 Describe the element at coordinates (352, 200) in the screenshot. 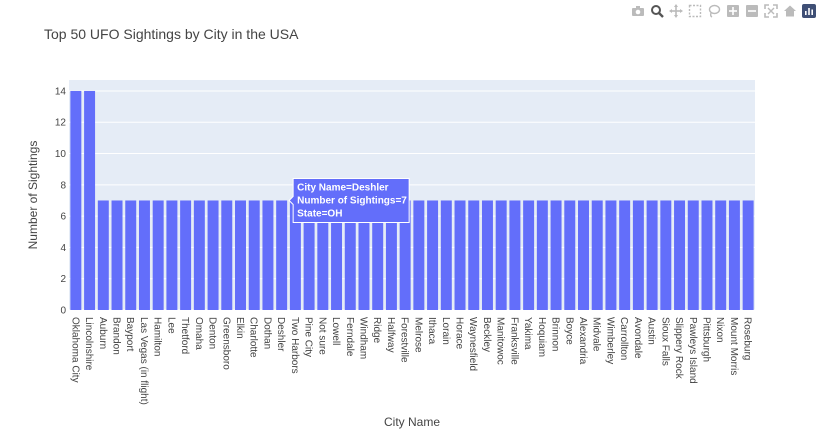

I see `hover-line: Number of Sightings=7` at that location.